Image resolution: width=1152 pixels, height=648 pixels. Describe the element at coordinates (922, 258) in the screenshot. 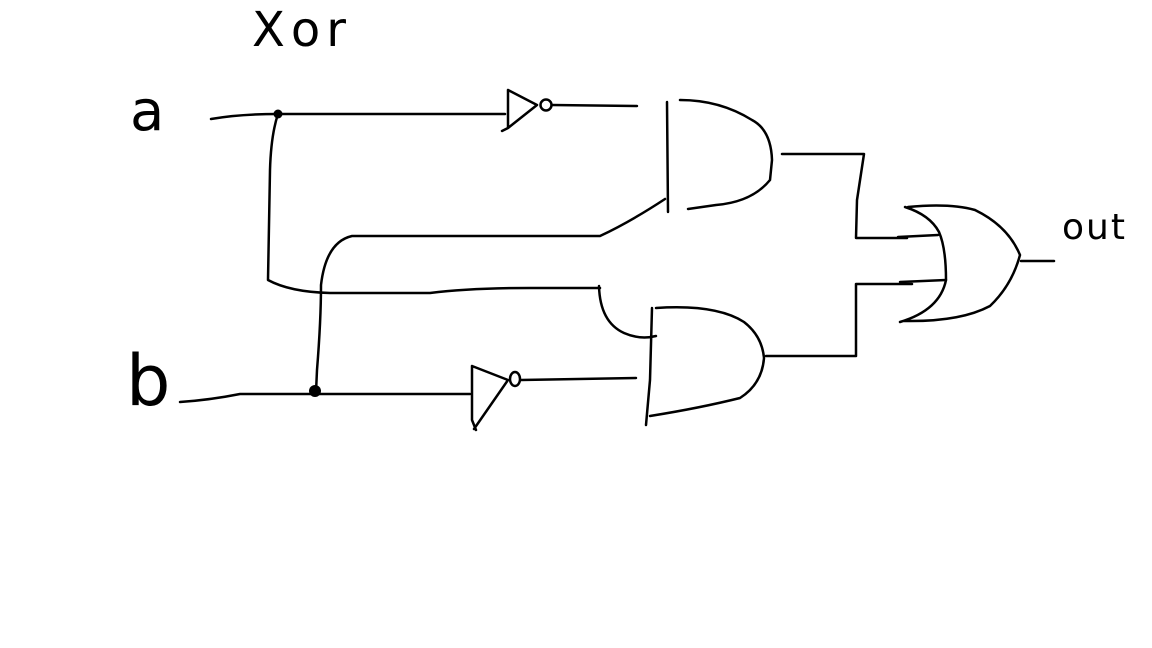

I see `or-gate-input-stubs` at that location.